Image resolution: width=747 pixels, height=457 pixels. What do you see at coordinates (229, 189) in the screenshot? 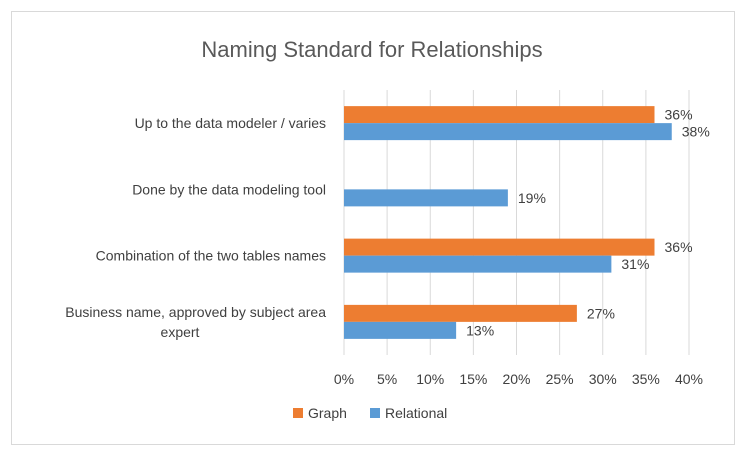
I see `category-label: Done by the data modeling tool` at bounding box center [229, 189].